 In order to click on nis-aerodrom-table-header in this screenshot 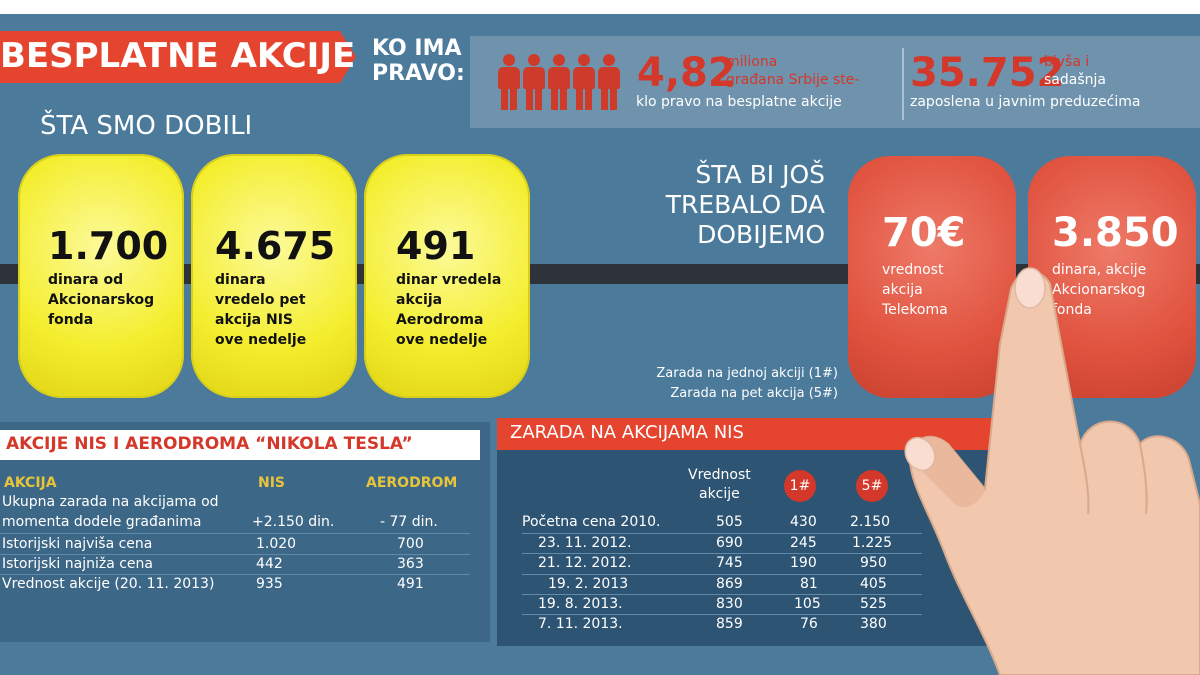, I will do `click(240, 445)`.